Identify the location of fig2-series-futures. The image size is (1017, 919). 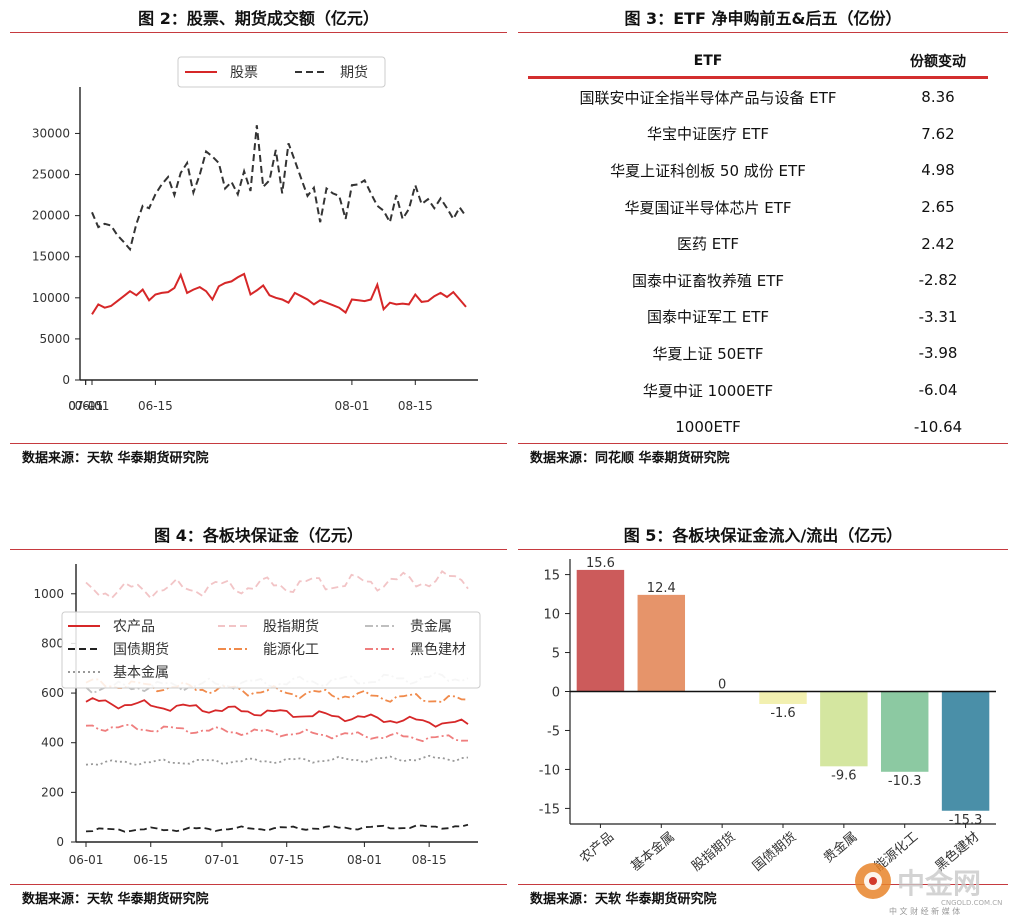
(279, 188).